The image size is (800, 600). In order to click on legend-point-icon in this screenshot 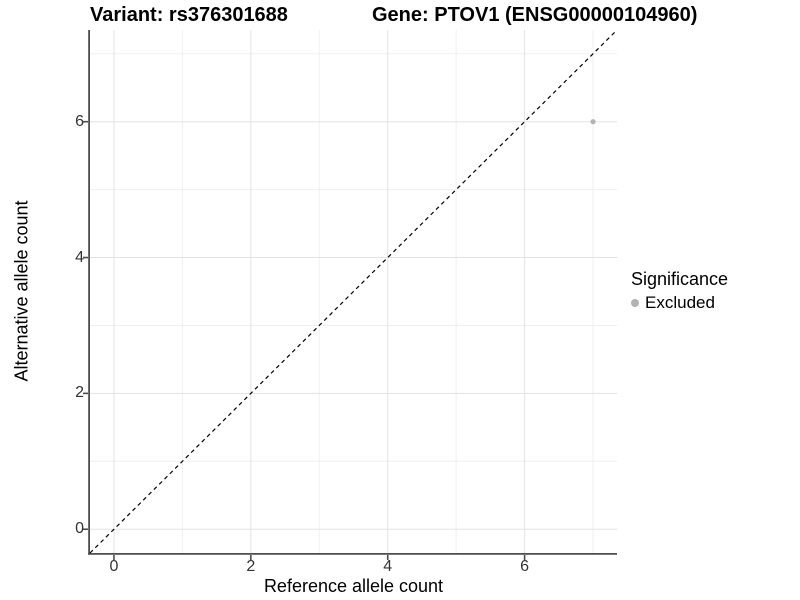, I will do `click(635, 303)`.